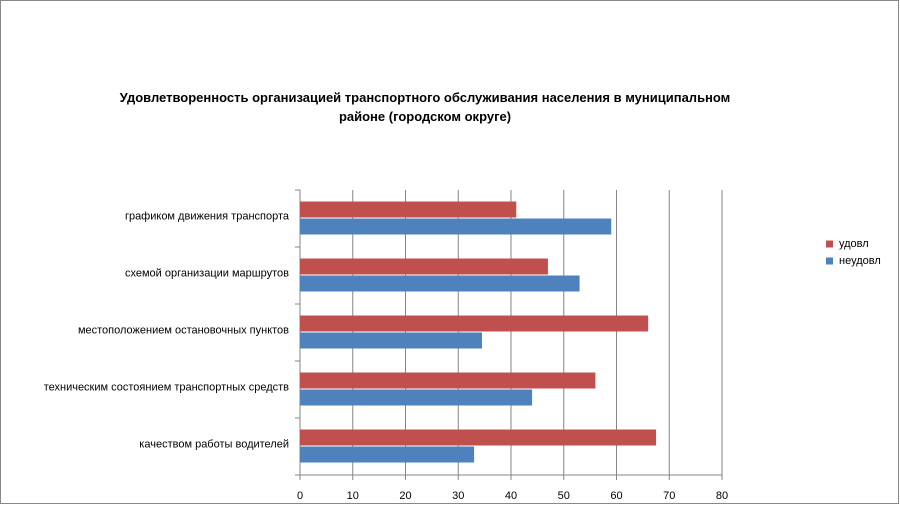  What do you see at coordinates (616, 496) in the screenshot?
I see `x-tick-label: 60` at bounding box center [616, 496].